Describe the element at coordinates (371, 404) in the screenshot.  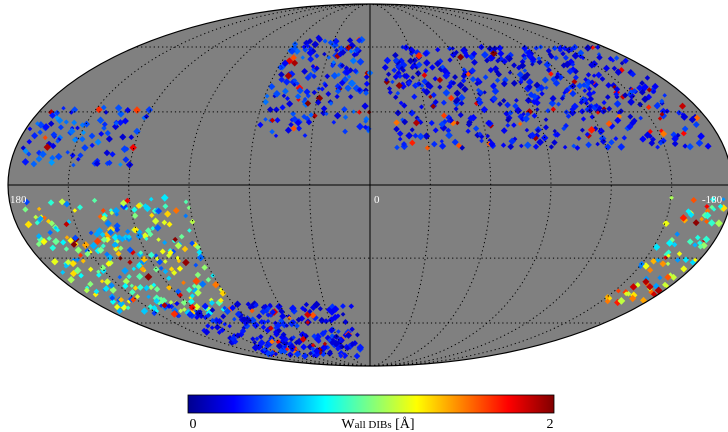
I see `colorbar` at that location.